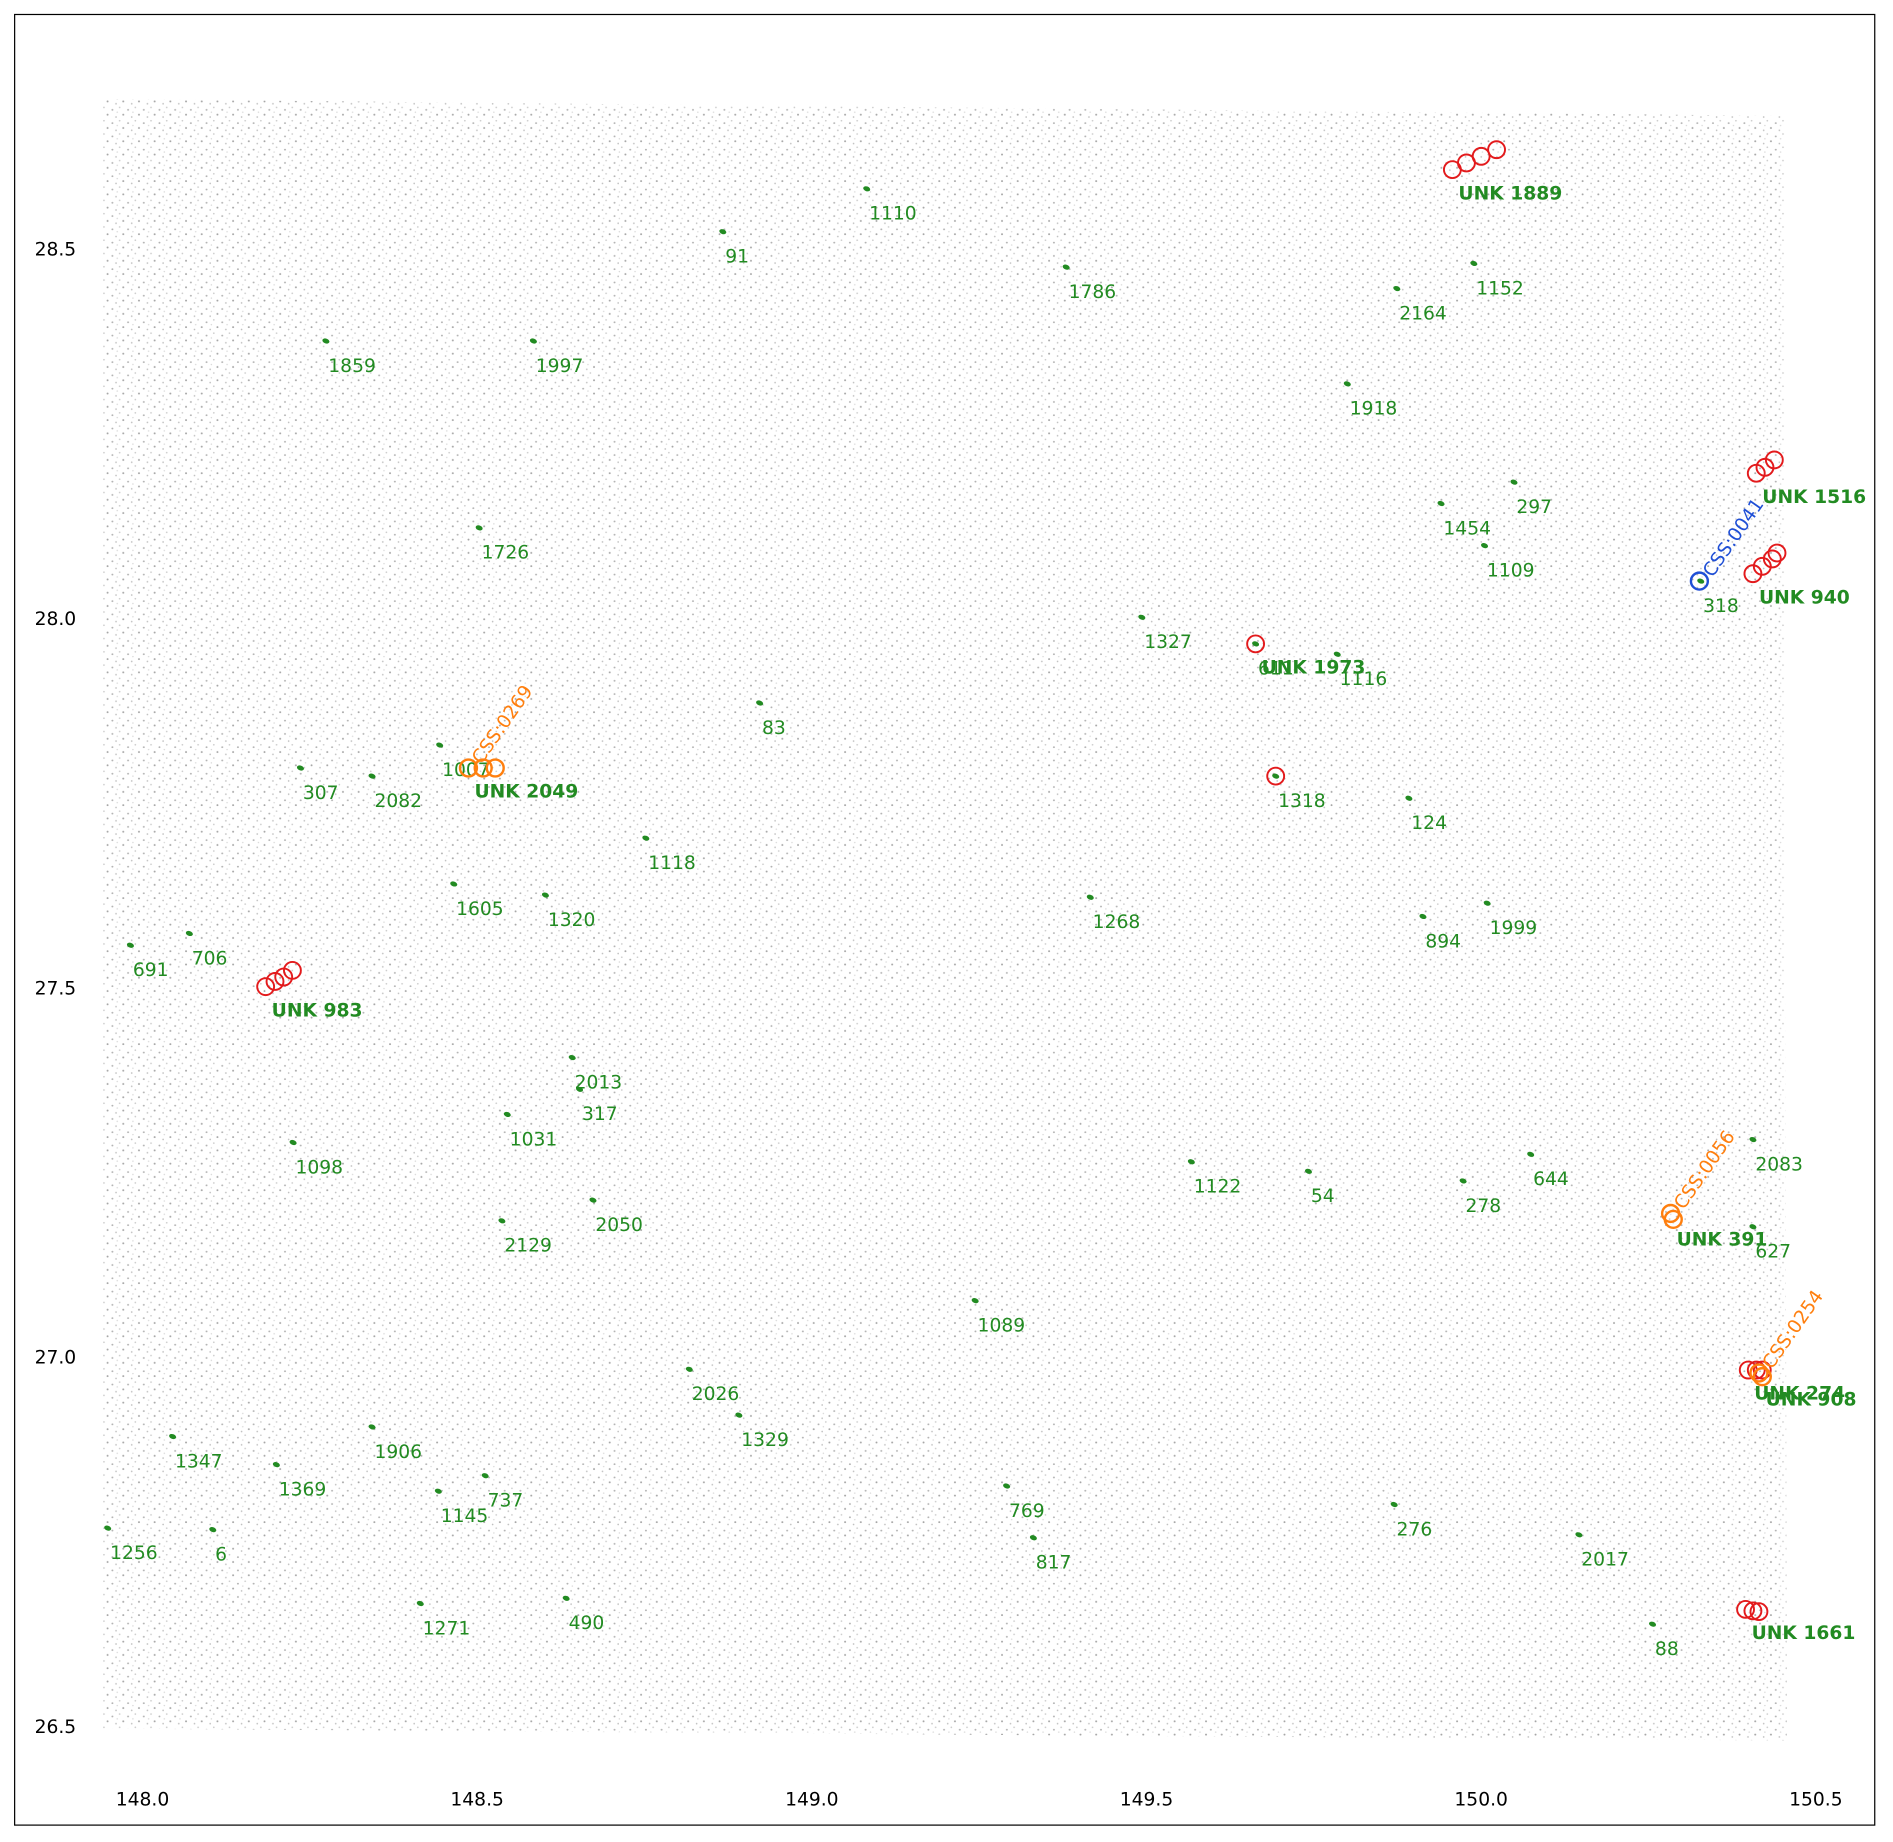 This screenshot has width=1893, height=1842. I want to click on source-label: 1152, so click(1500, 288).